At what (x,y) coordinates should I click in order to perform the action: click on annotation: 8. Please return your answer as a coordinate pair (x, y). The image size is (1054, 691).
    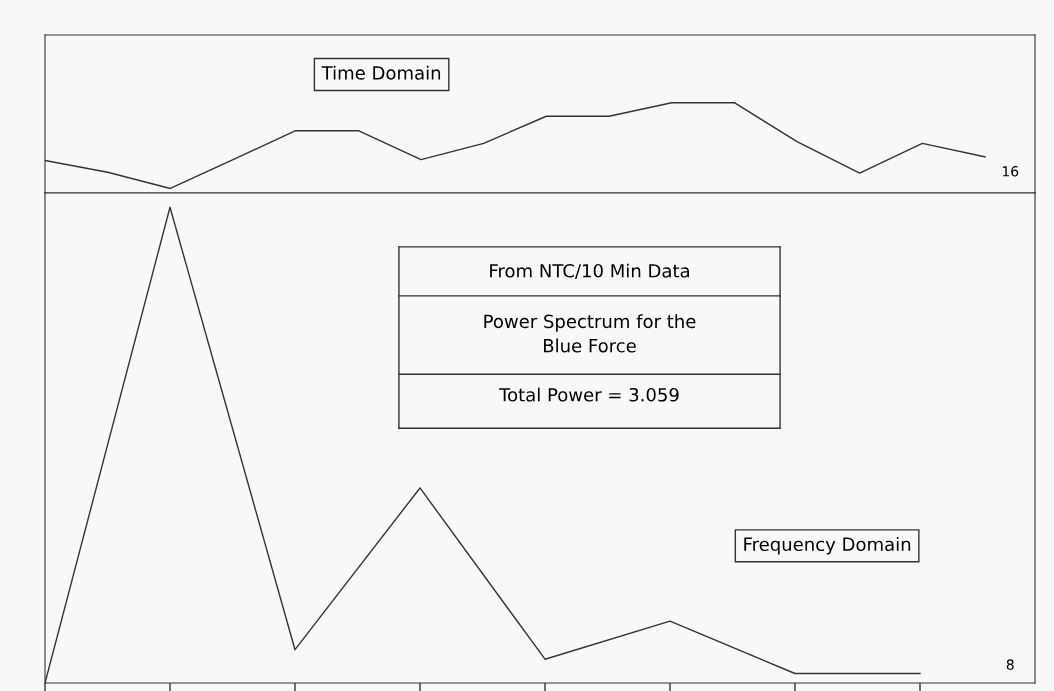
    Looking at the image, I should click on (1010, 664).